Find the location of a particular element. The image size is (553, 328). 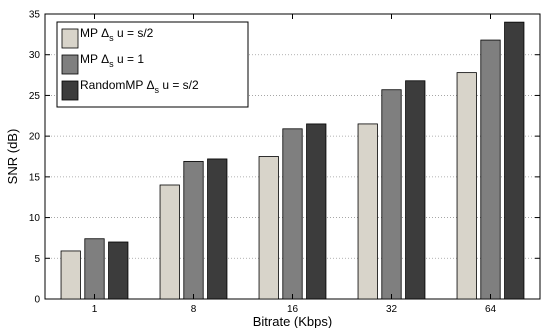

y-tick-label: 0 is located at coordinates (37, 300).